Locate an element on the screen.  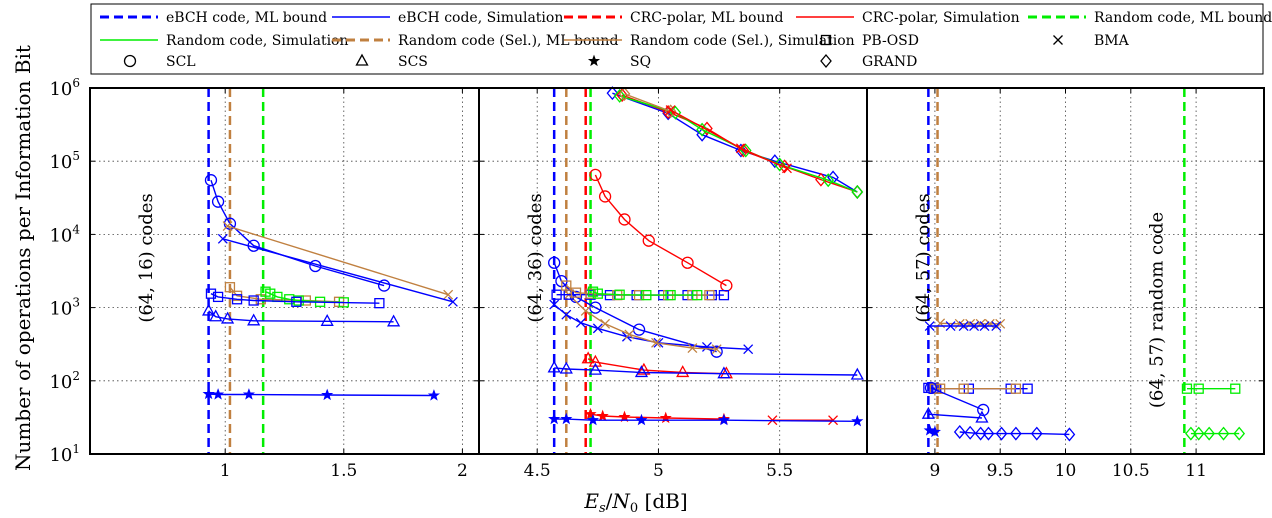
series-diamond is located at coordinates (1215, 433).